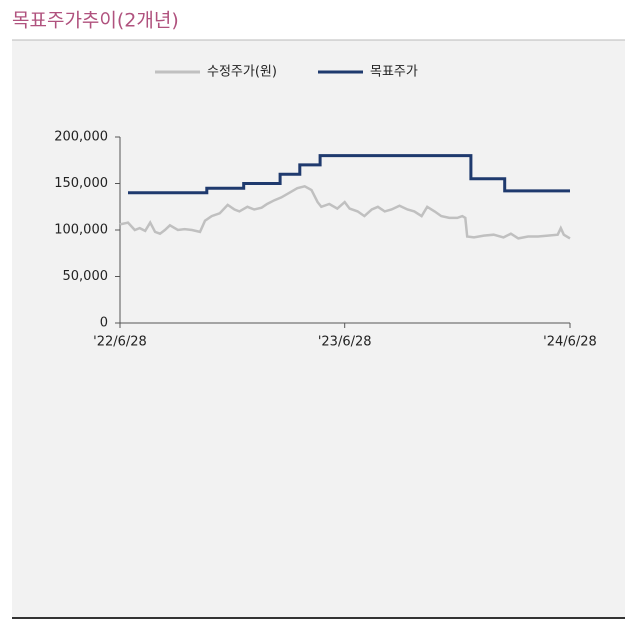 The width and height of the screenshot is (635, 629). Describe the element at coordinates (81, 183) in the screenshot. I see `y-tick-label: 150,000` at that location.